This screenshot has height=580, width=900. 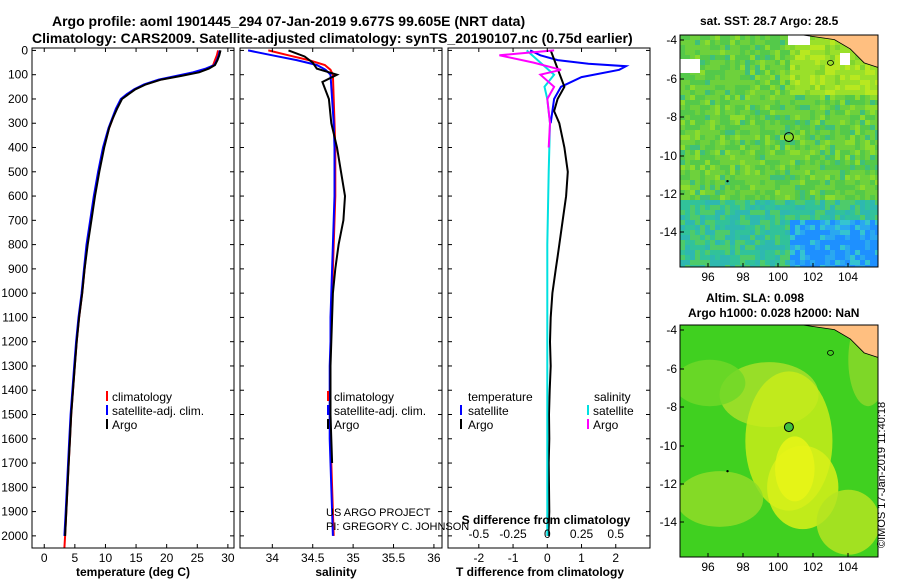 I want to click on s-tick-label: 0.5, so click(x=615, y=534).